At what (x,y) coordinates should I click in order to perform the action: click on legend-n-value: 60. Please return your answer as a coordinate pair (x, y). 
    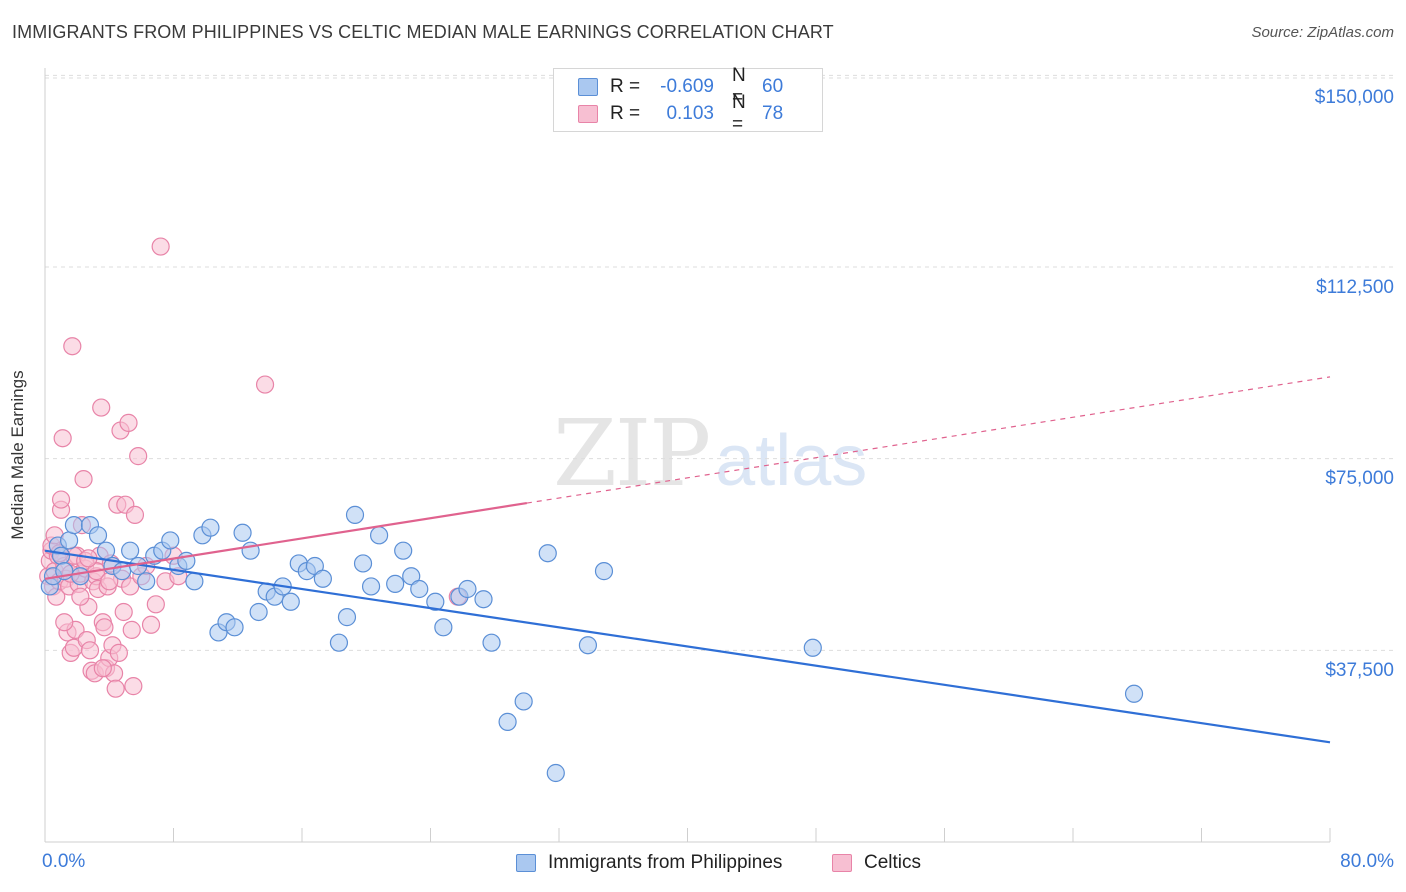
    Looking at the image, I should click on (773, 86).